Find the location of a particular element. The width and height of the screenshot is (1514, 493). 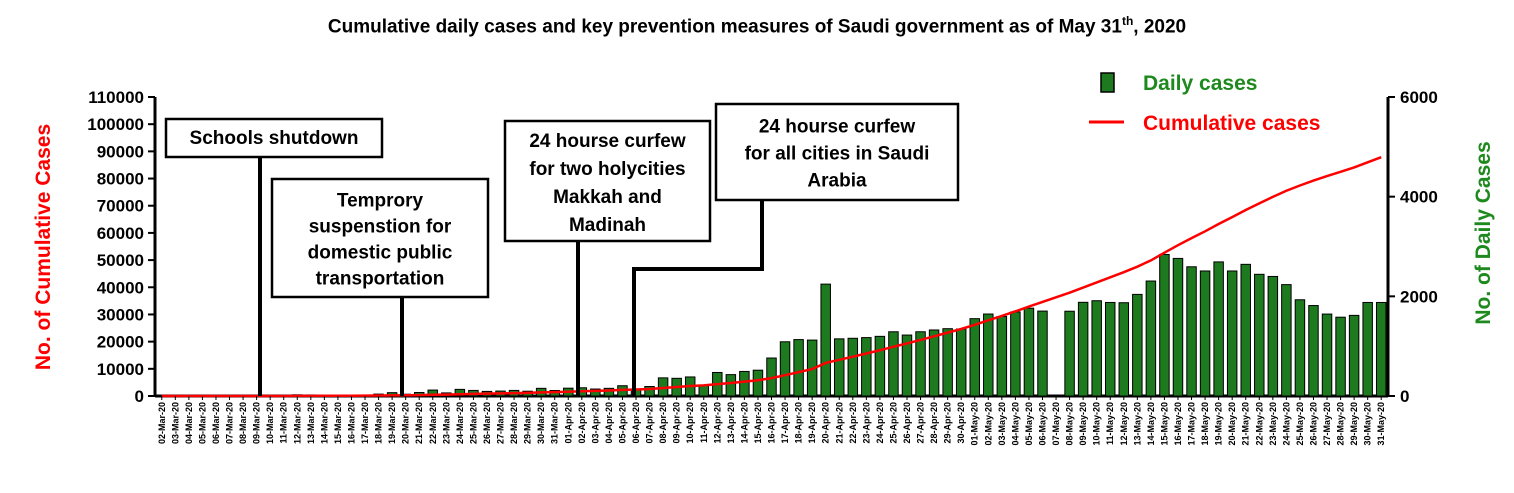

y-tick-label-right: 0 is located at coordinates (1404, 396).